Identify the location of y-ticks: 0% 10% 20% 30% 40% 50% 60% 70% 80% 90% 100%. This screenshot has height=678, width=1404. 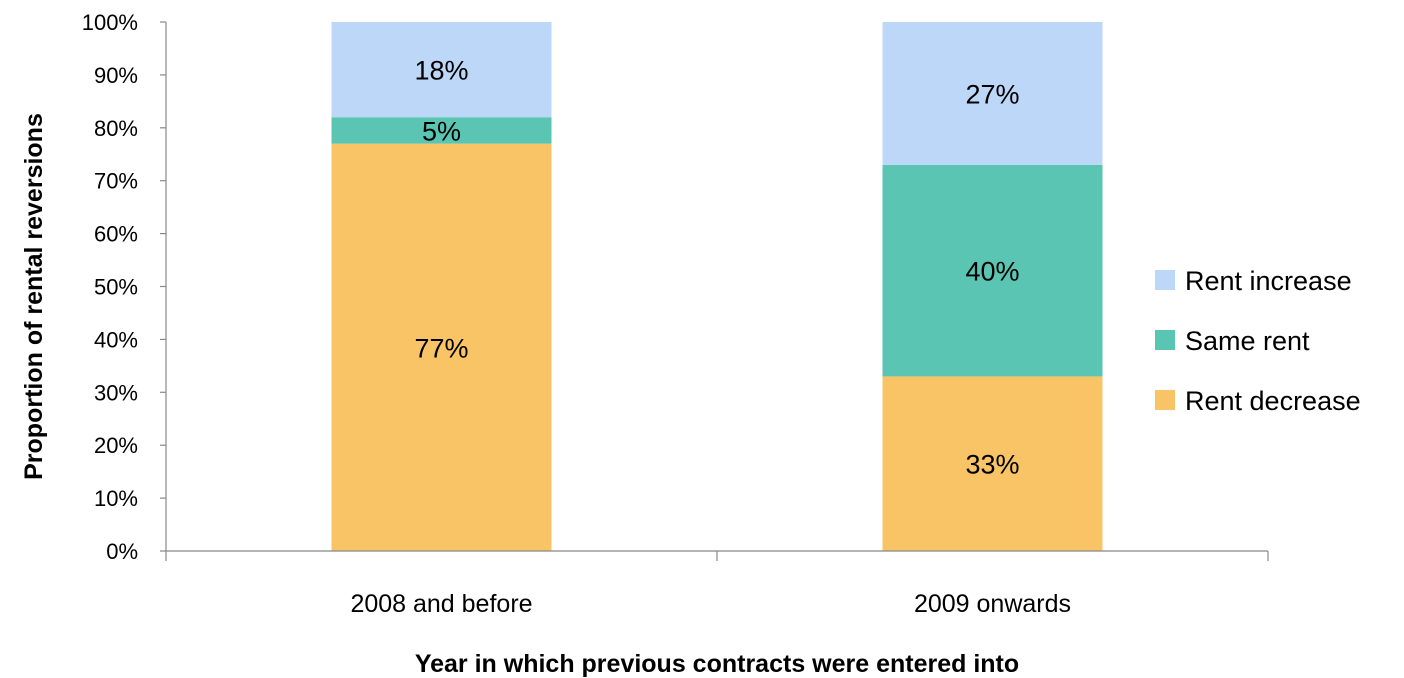
(124, 287).